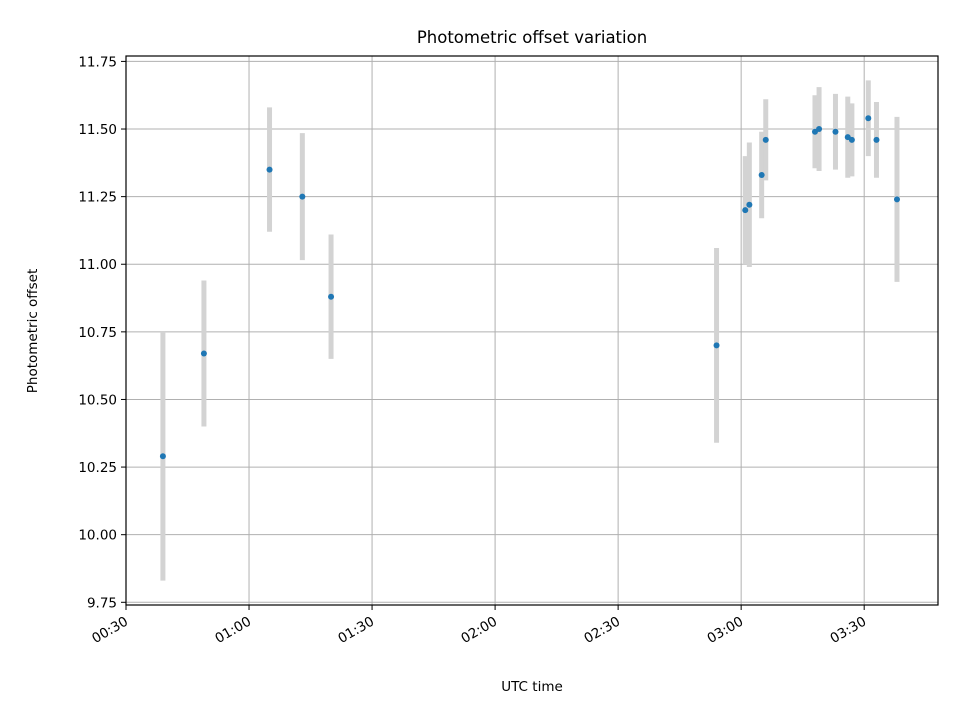  What do you see at coordinates (97, 400) in the screenshot?
I see `y-tick-label: 10.50` at bounding box center [97, 400].